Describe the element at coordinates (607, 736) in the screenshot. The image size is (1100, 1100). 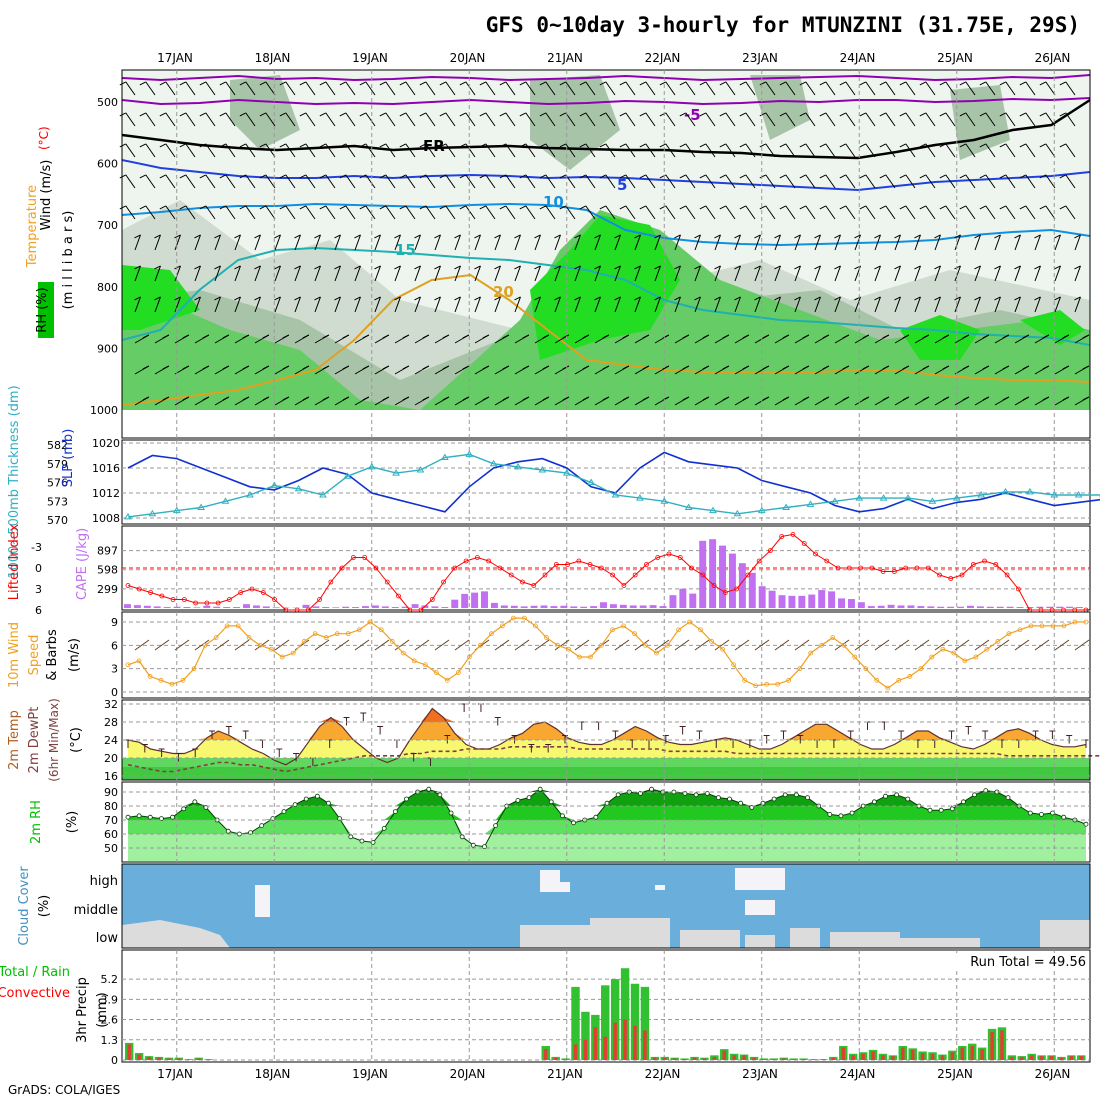
I see `temp-line` at that location.